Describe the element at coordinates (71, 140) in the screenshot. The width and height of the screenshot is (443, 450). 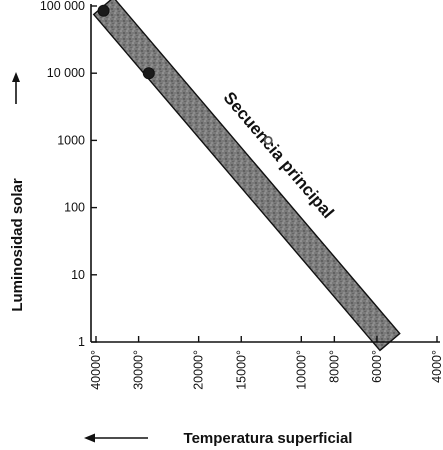
I see `y-tick-label: 1000` at that location.